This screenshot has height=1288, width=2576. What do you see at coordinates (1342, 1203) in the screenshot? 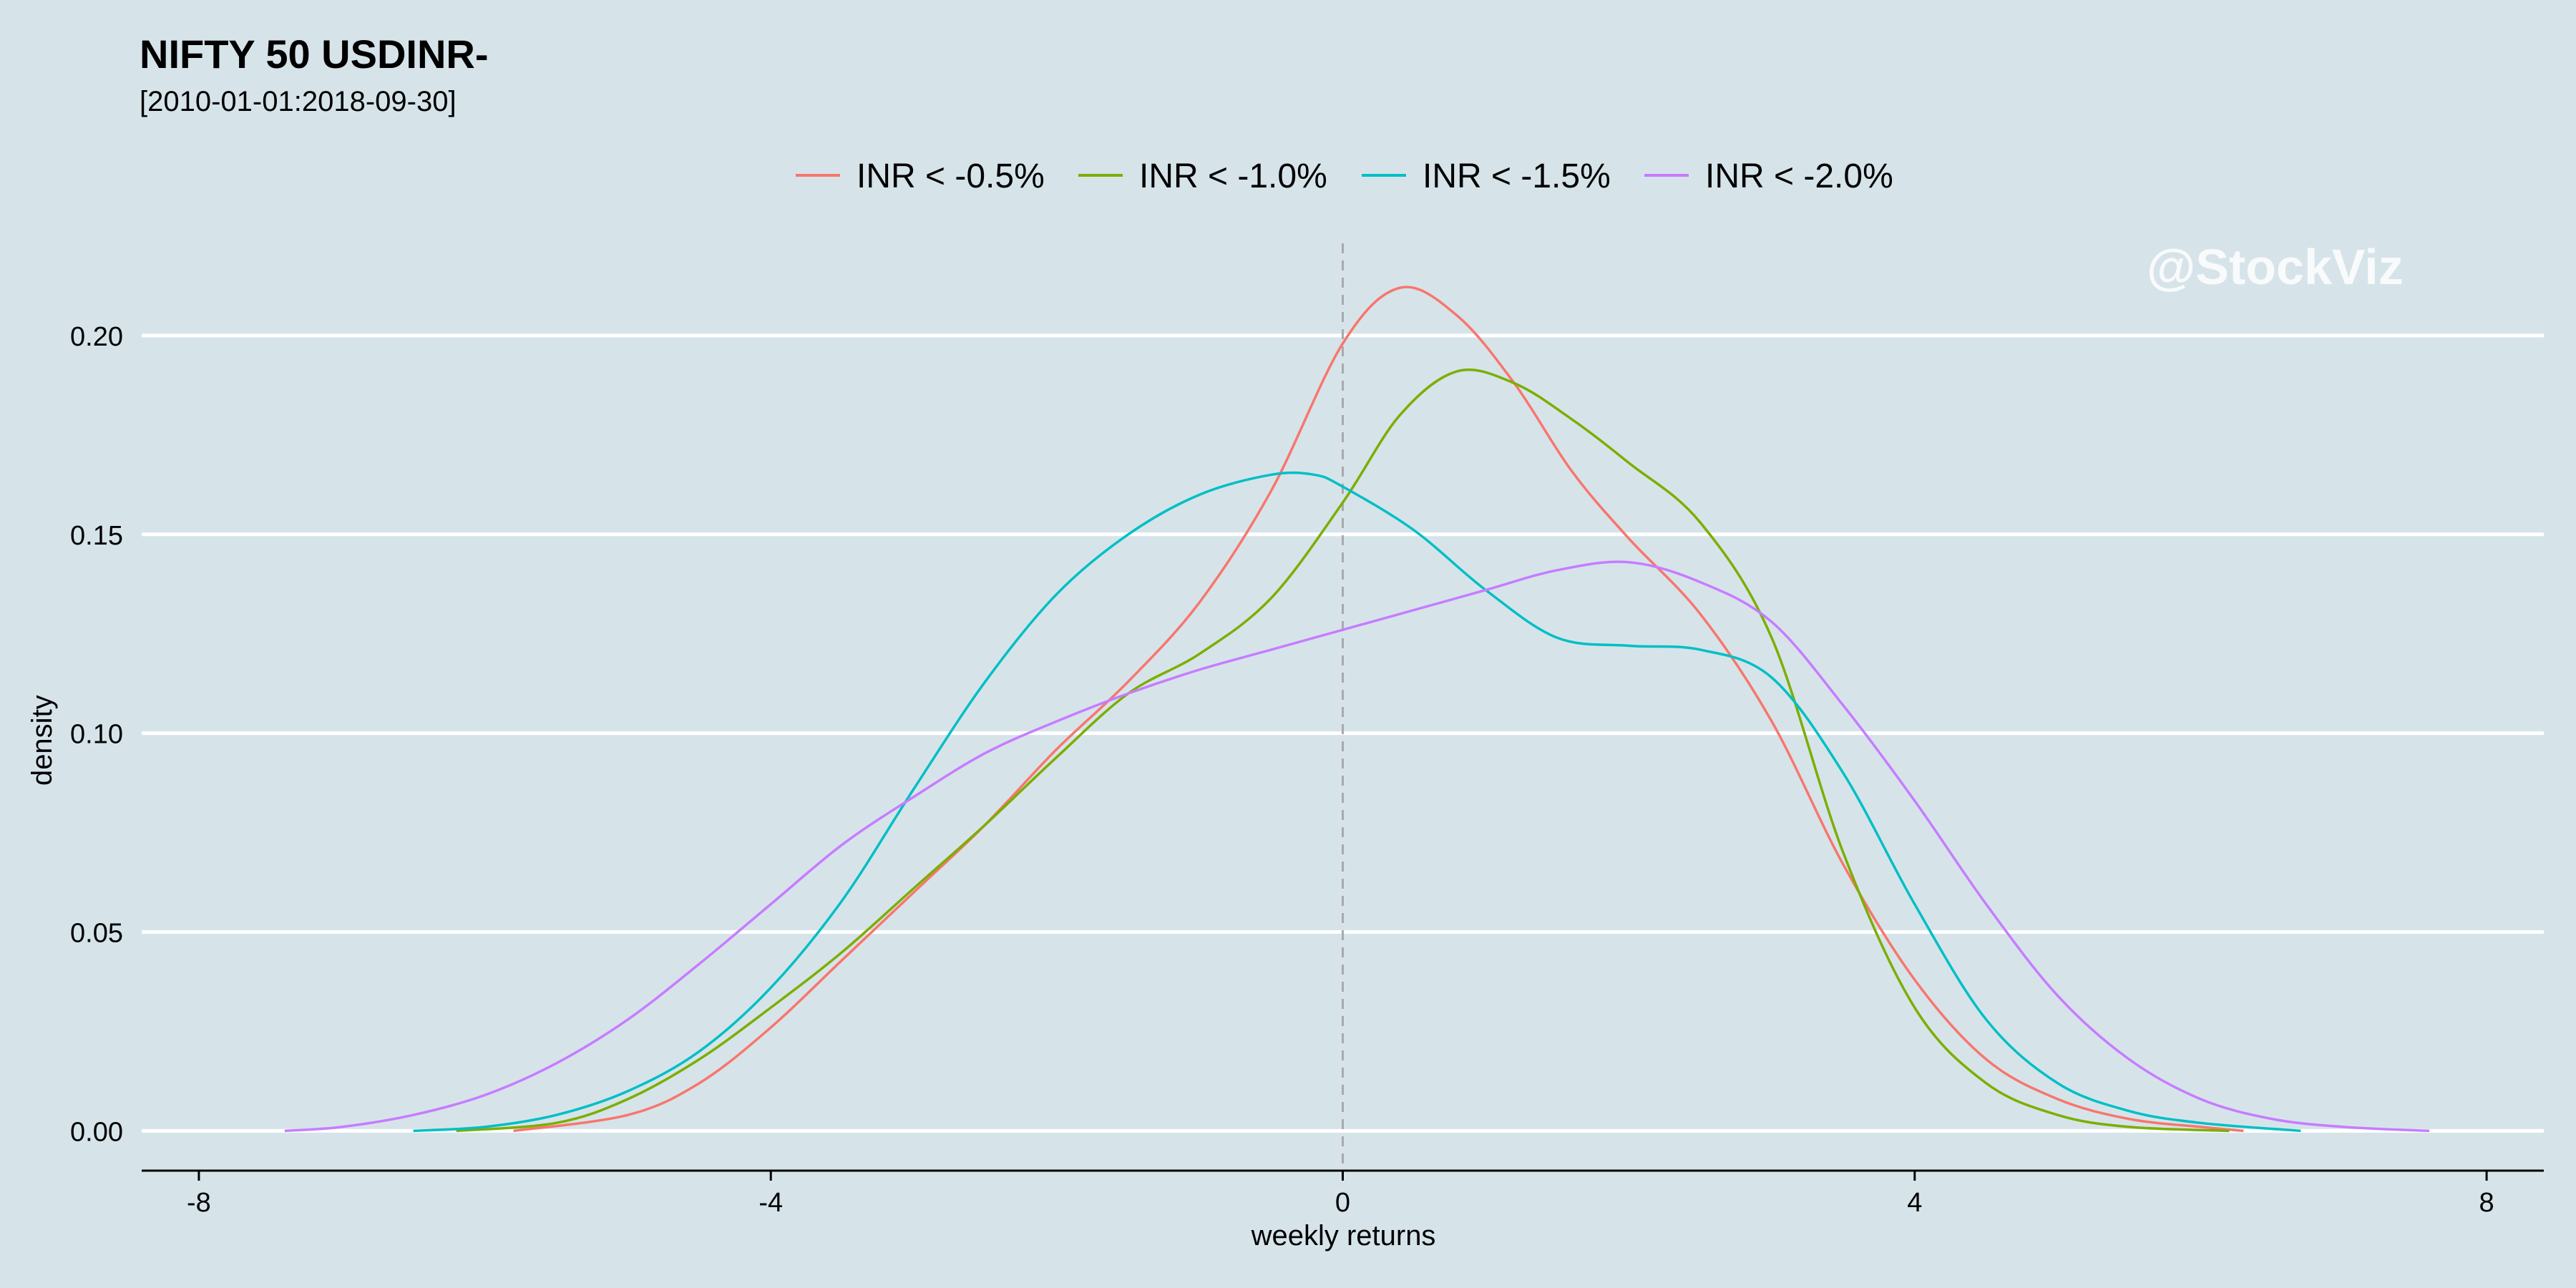
I see `x-tick-label: 0` at bounding box center [1342, 1203].